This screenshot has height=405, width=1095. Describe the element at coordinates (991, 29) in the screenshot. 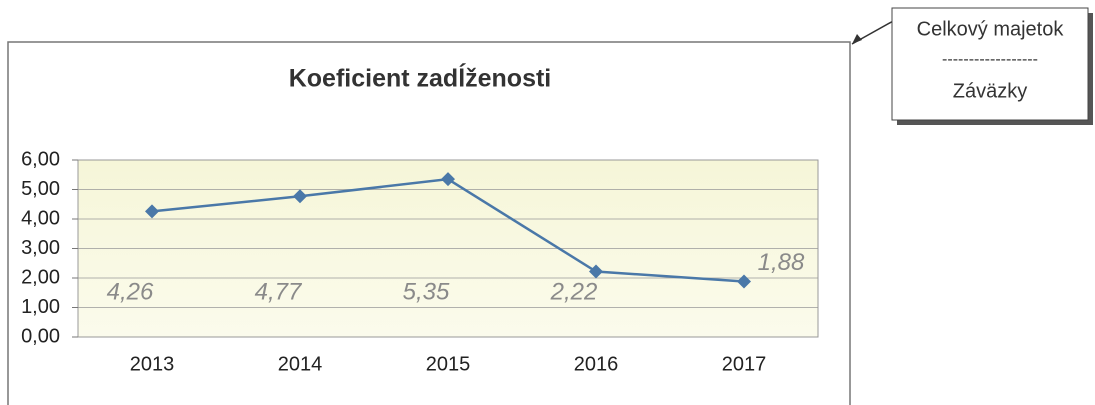

I see `callout-numerator: Celkový majetok` at that location.